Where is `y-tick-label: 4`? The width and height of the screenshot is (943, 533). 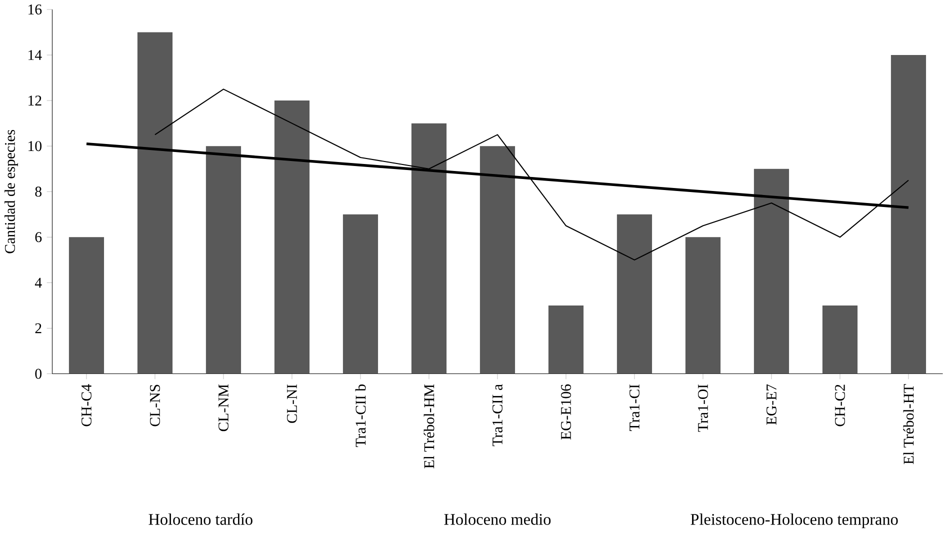
y-tick-label: 4 is located at coordinates (38, 283).